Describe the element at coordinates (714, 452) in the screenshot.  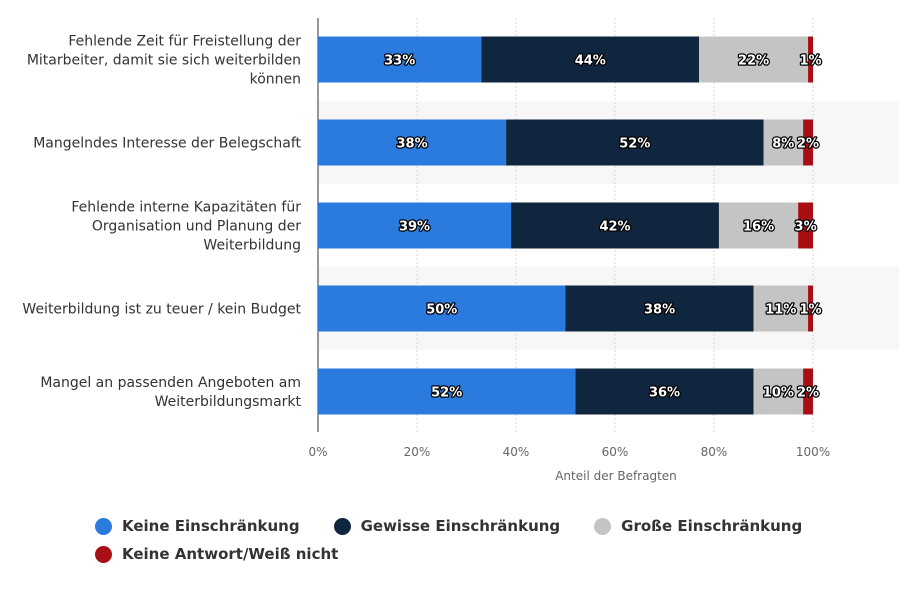
I see `x-tick-label: 80%` at that location.